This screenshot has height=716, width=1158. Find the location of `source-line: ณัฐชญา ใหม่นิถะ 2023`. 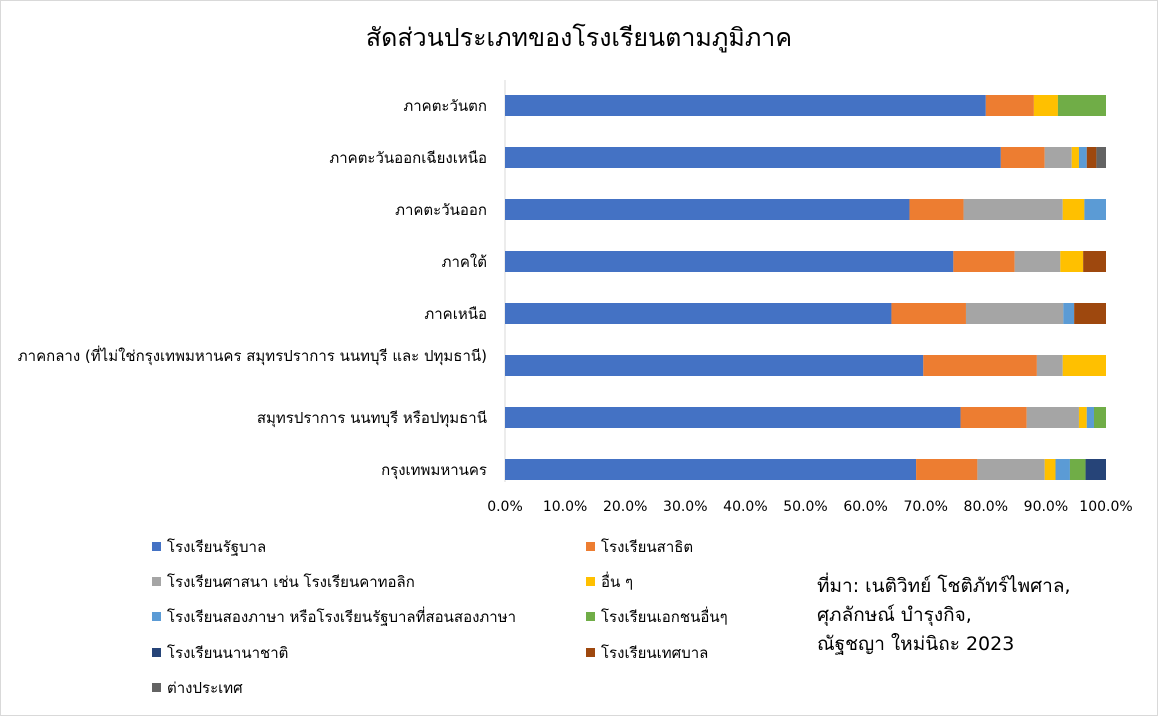

source-line: ณัฐชญา ใหม่นิถะ 2023 is located at coordinates (916, 644).